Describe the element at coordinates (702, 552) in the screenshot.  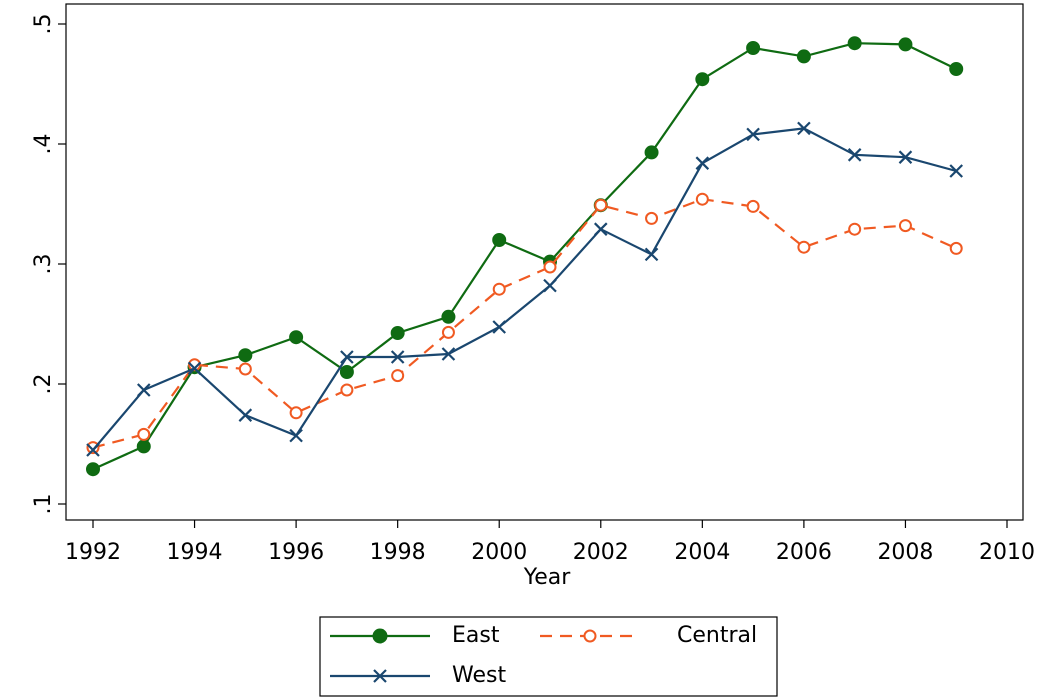
I see `x-tick-label: 2004` at that location.